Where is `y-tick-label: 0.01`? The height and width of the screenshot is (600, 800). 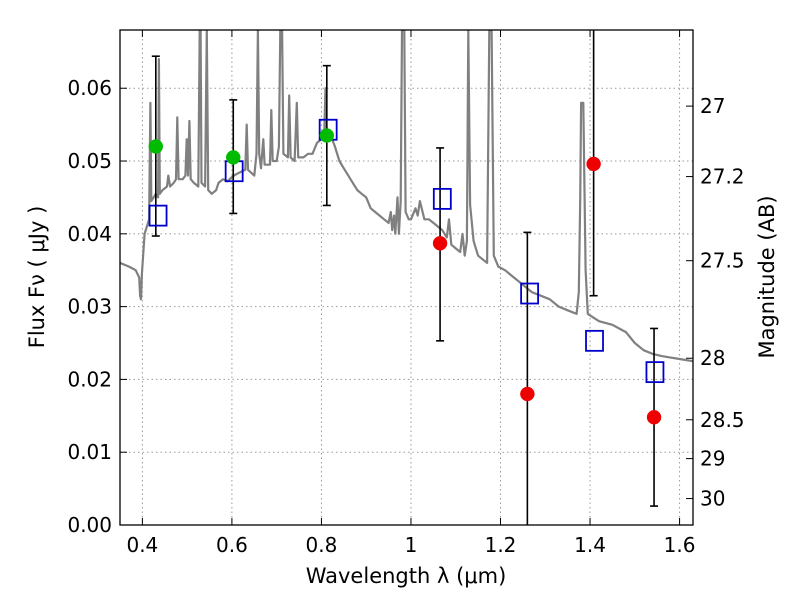 y-tick-label: 0.01 is located at coordinates (89, 452).